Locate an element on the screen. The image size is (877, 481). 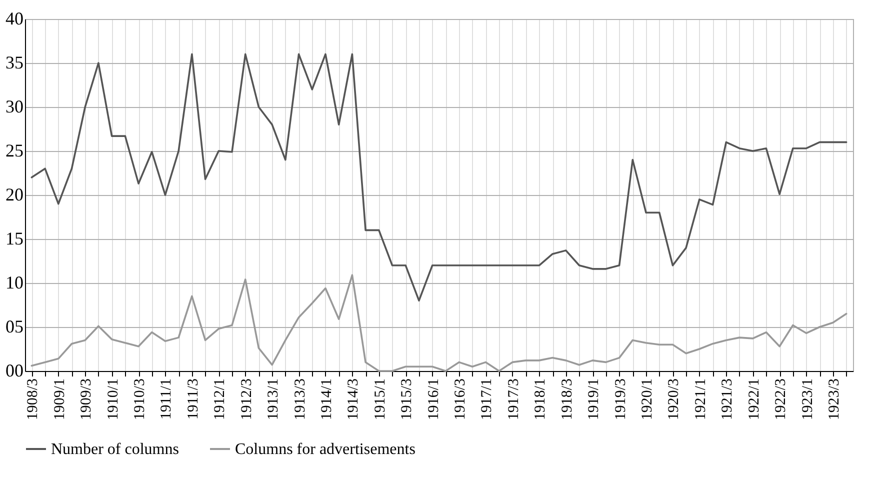
y-tick-label: 00 is located at coordinates (15, 370).